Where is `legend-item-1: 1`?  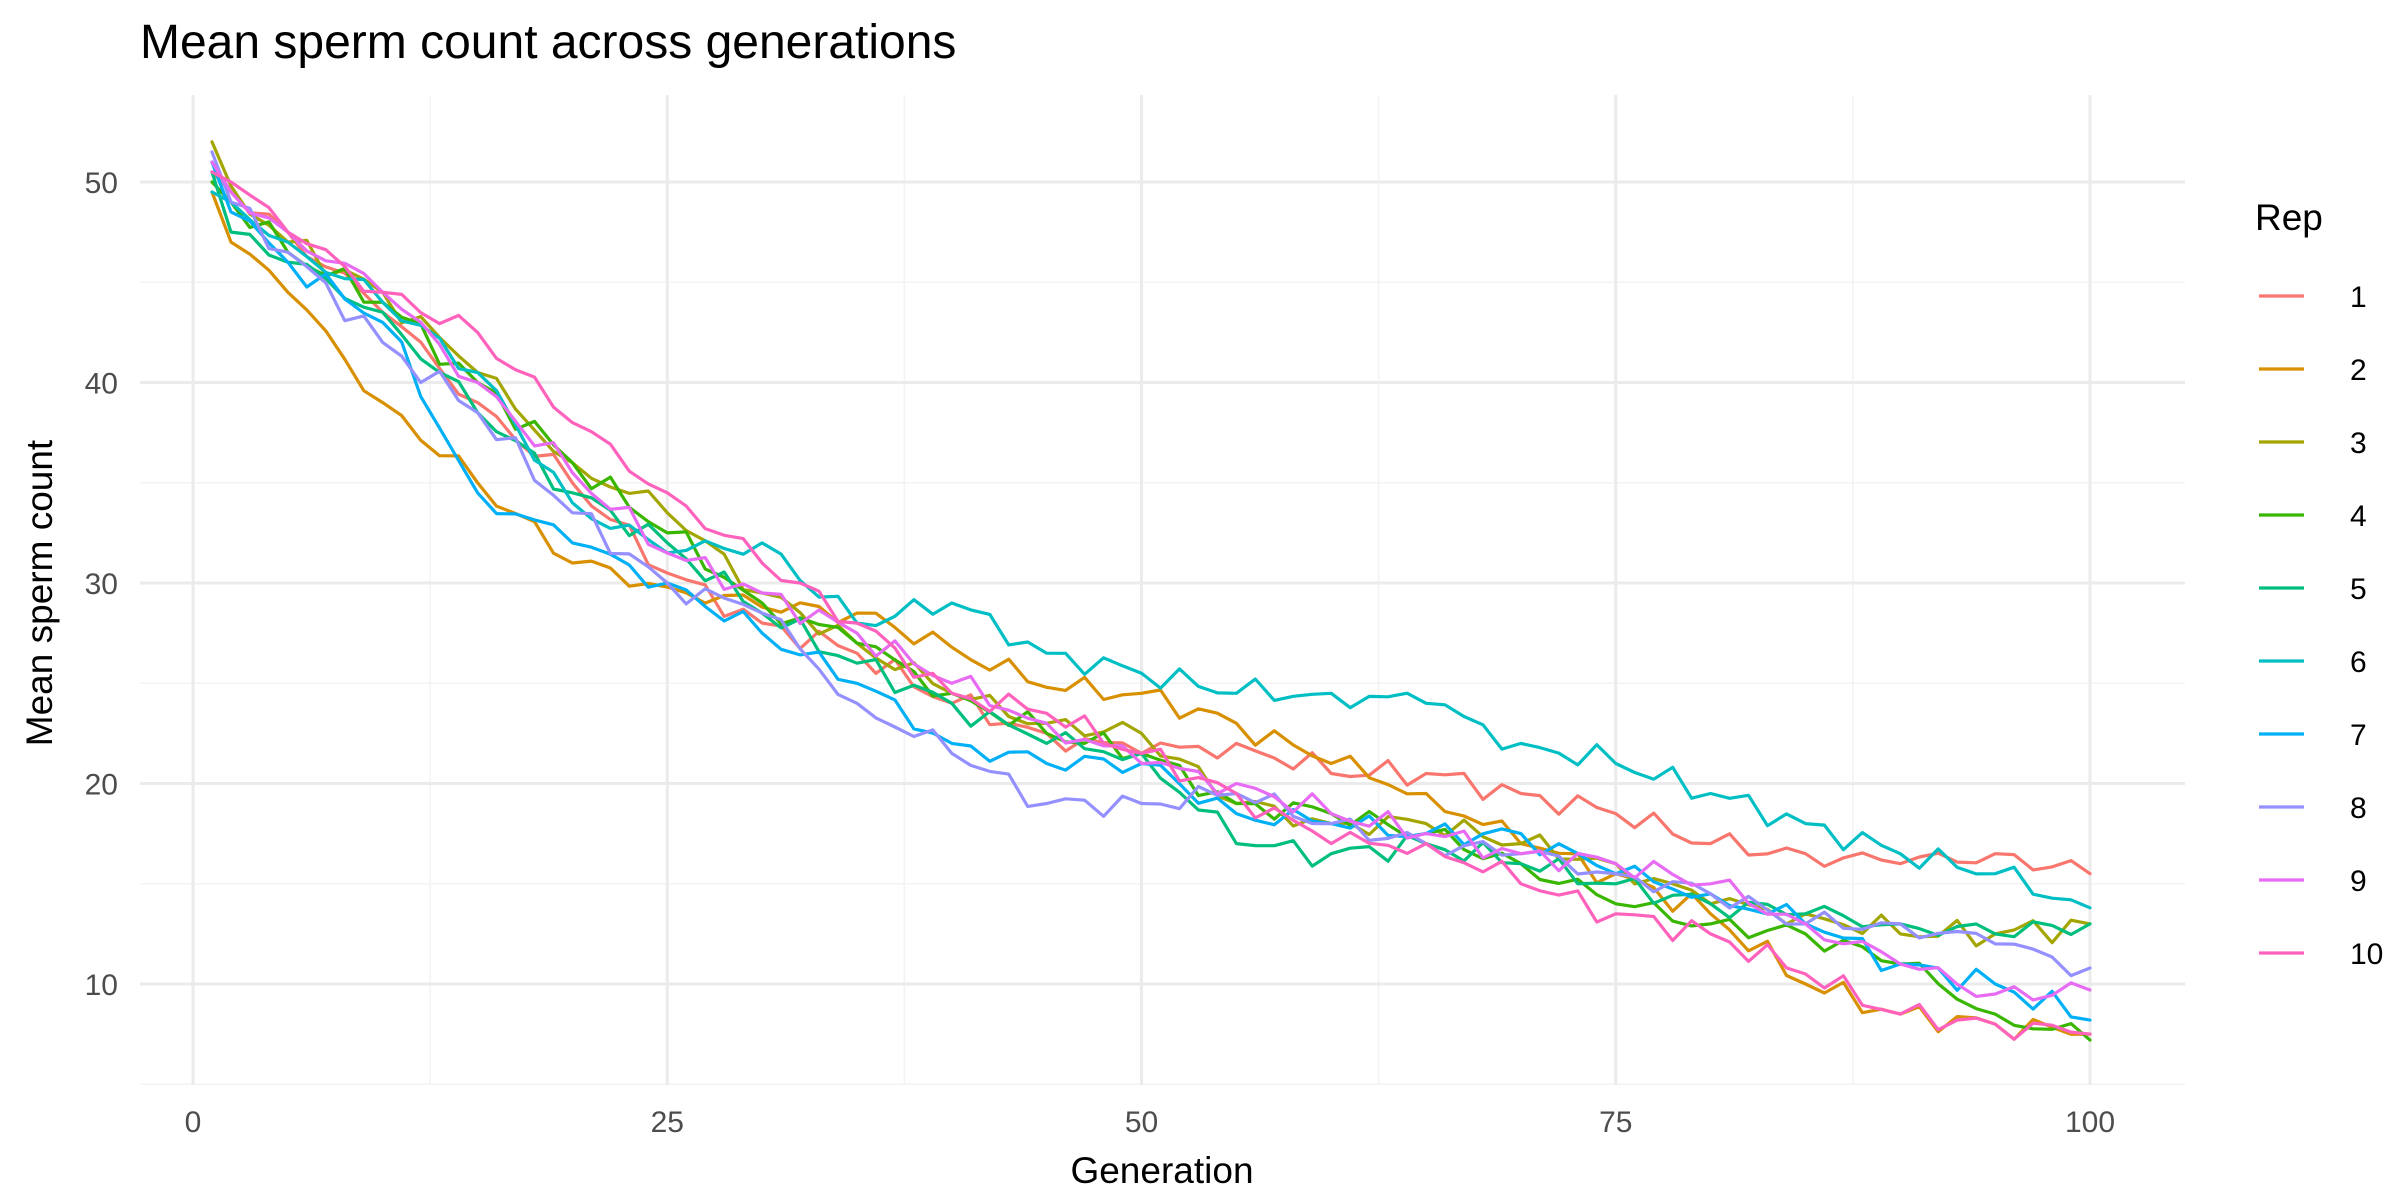
legend-item-1: 1 is located at coordinates (2313, 297).